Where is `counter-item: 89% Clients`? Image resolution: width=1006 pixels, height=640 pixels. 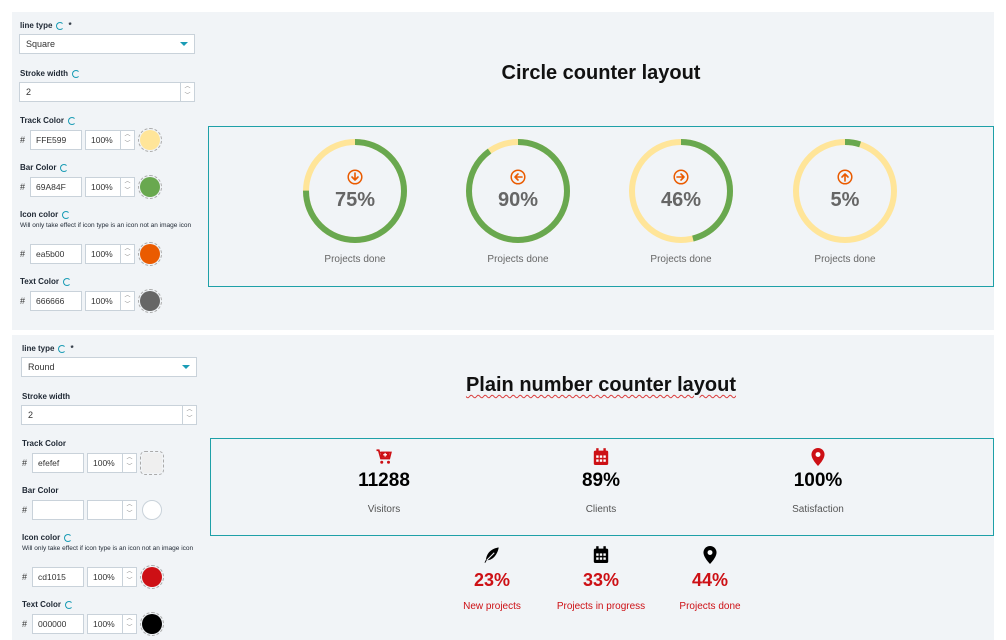 counter-item: 89% Clients is located at coordinates (601, 481).